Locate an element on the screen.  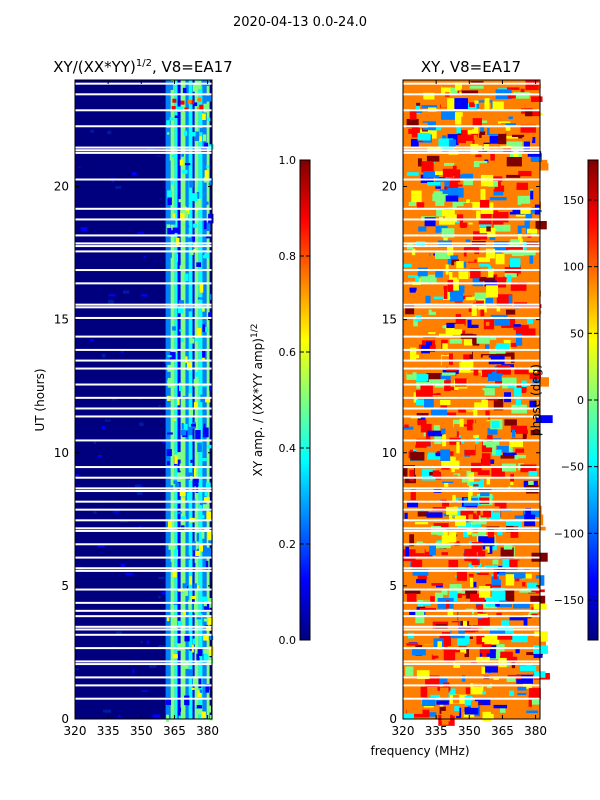
phase-x-tick-label: 335 is located at coordinates (436, 731).